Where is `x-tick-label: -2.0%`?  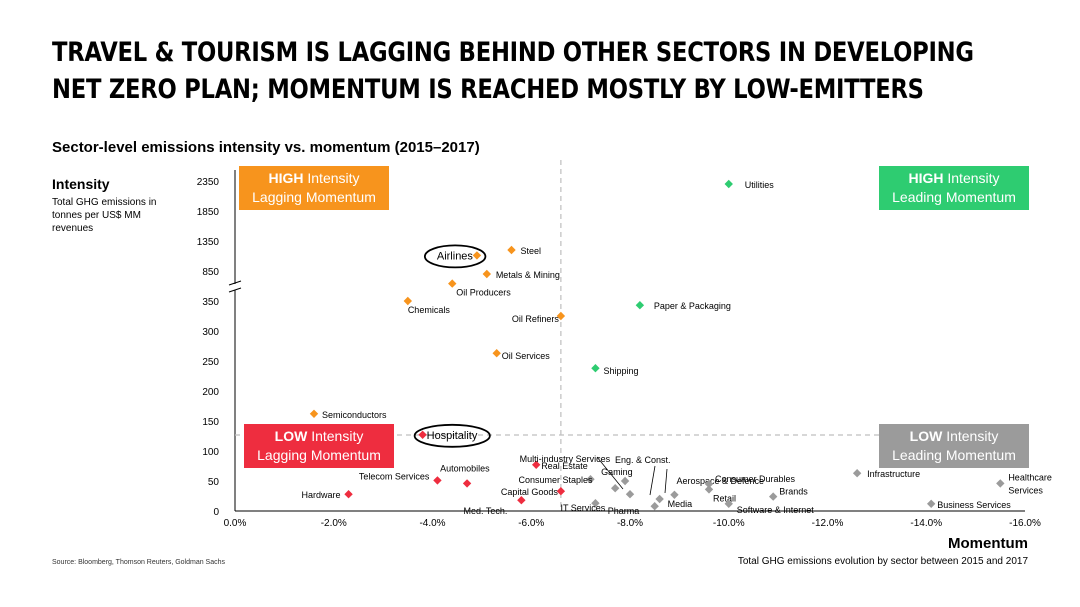
x-tick-label: -2.0% is located at coordinates (334, 523).